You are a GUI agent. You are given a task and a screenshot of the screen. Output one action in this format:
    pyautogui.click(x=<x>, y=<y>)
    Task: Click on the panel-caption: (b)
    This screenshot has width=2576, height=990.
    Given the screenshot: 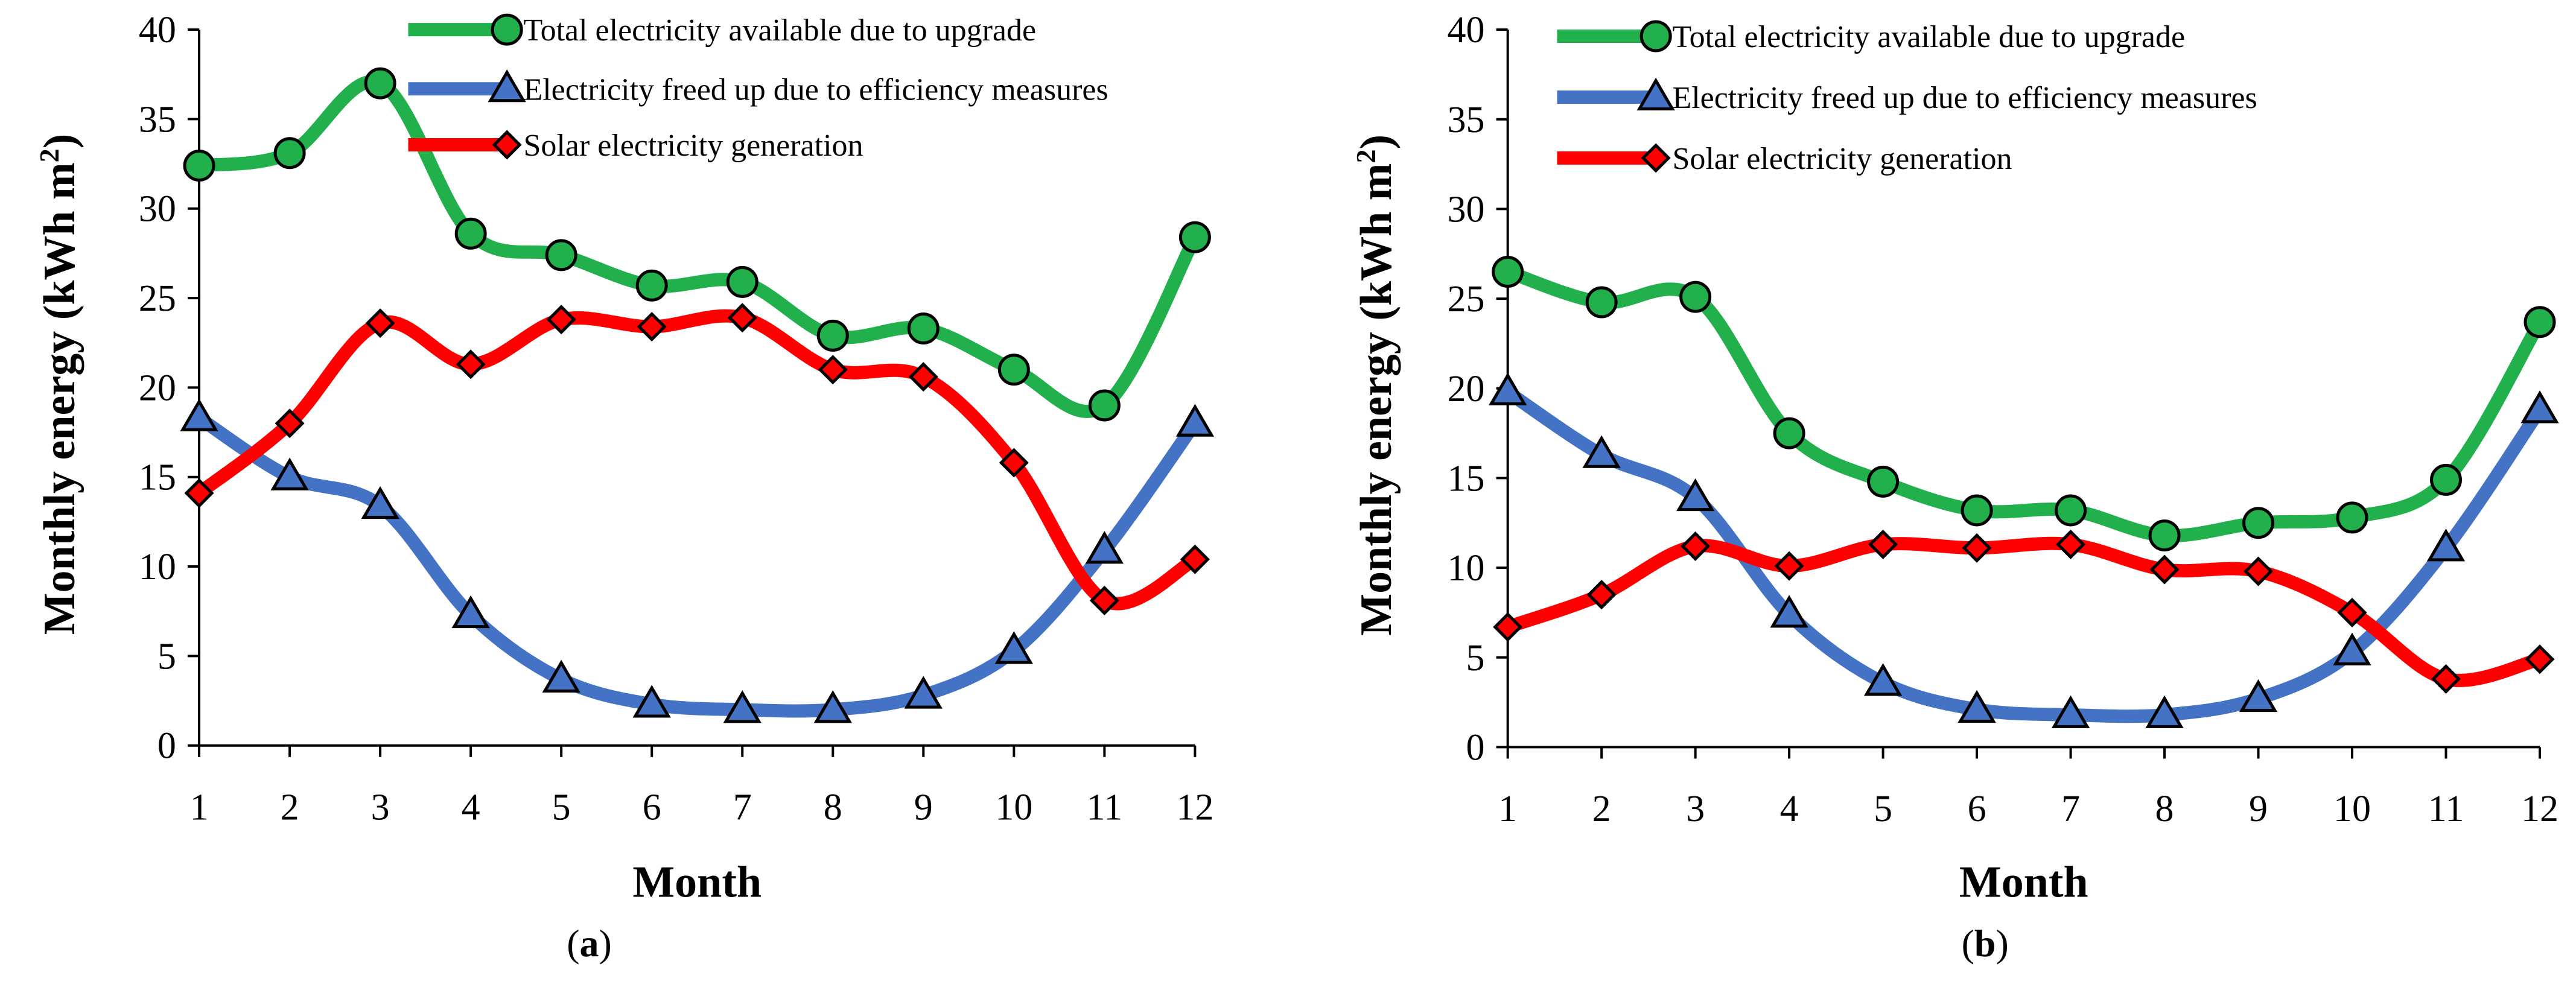 What is the action you would take?
    pyautogui.click(x=1985, y=943)
    